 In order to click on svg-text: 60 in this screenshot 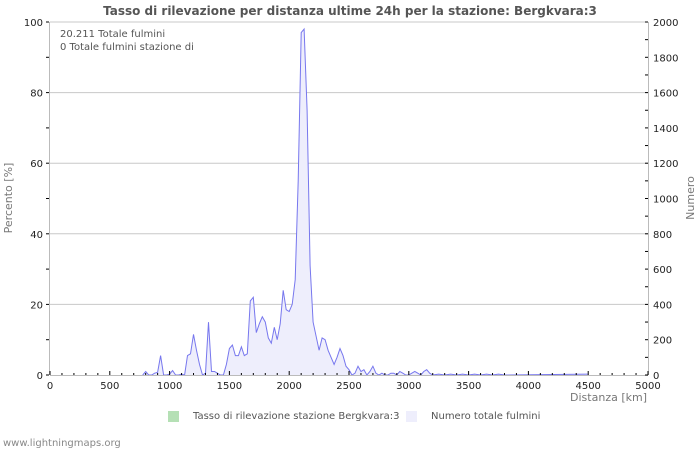, I will do `click(36, 164)`.